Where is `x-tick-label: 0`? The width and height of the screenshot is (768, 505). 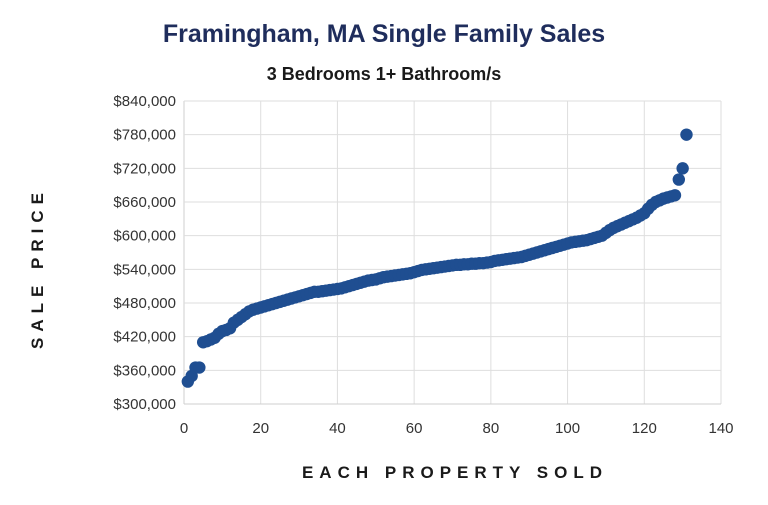
x-tick-label: 0 is located at coordinates (184, 428).